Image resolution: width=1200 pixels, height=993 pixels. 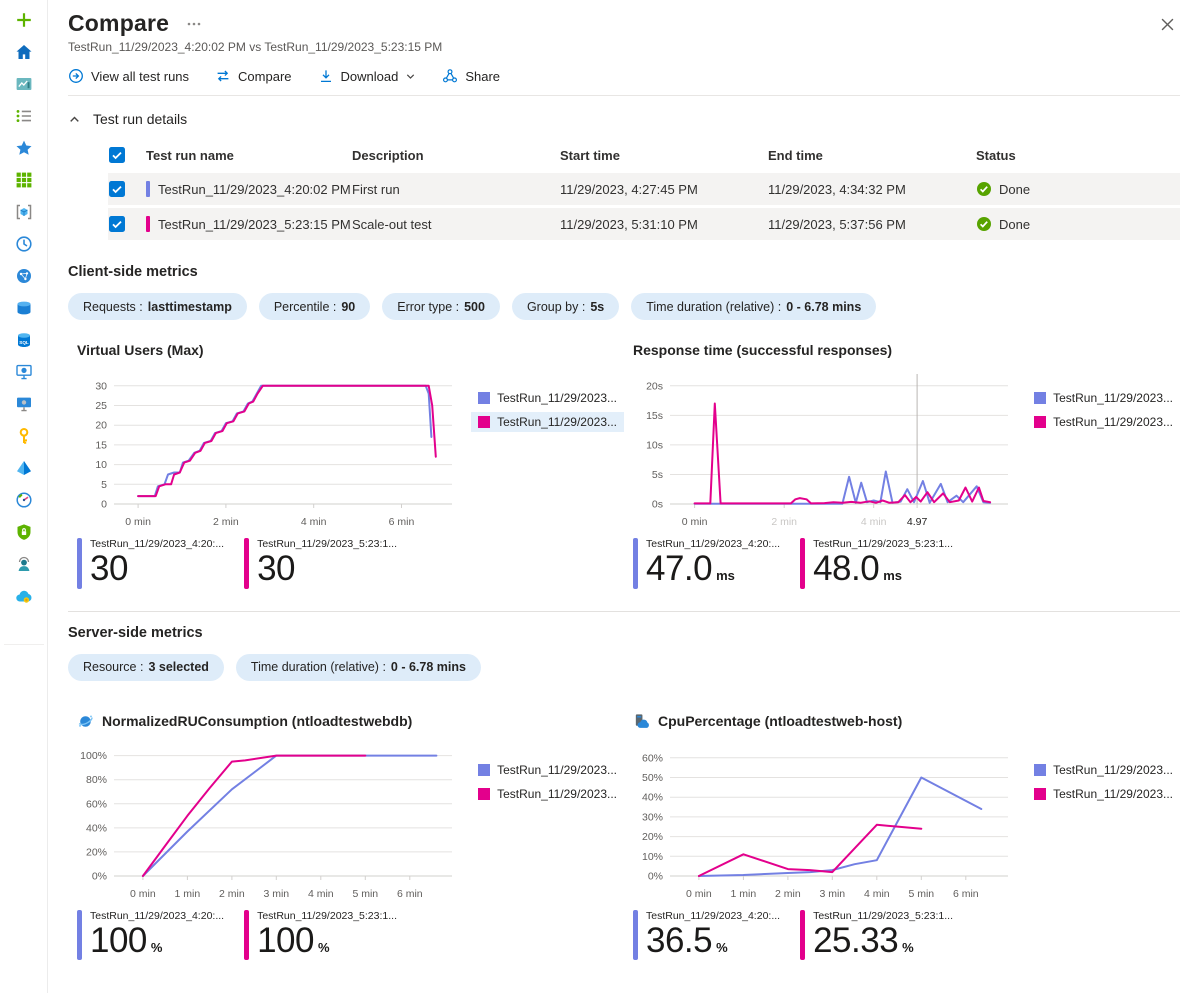 What do you see at coordinates (188, 894) in the screenshot?
I see `svg-text: 1 min` at bounding box center [188, 894].